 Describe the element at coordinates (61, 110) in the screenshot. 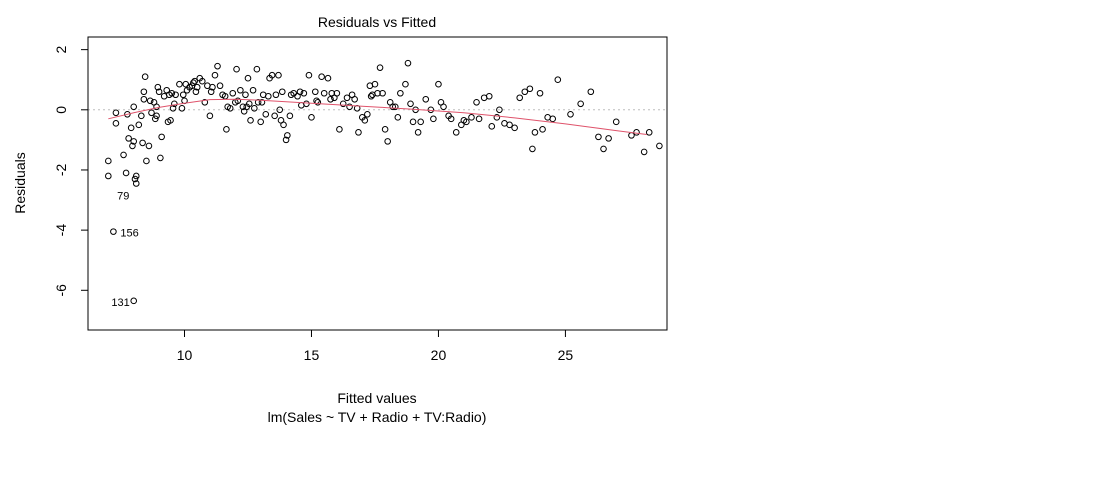

I see `y-tick-label: 0` at that location.